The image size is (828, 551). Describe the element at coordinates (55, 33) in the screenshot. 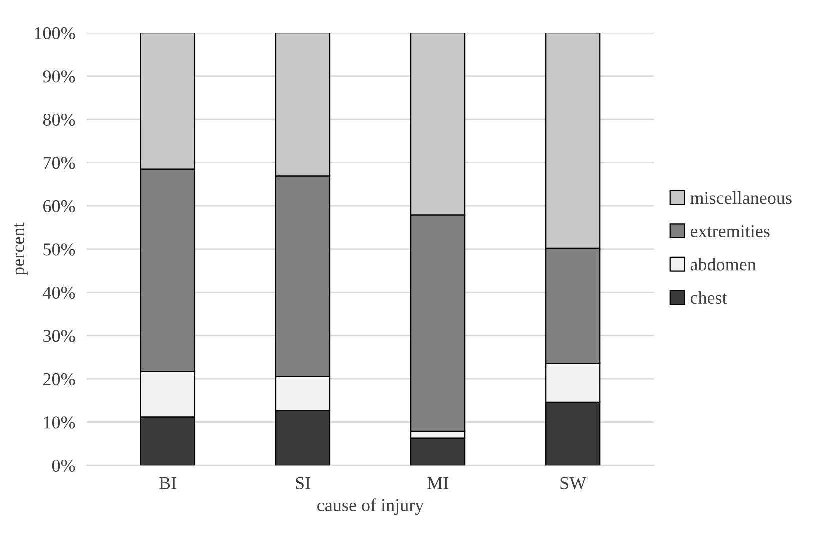

I see `y-tick-label: 100%` at that location.